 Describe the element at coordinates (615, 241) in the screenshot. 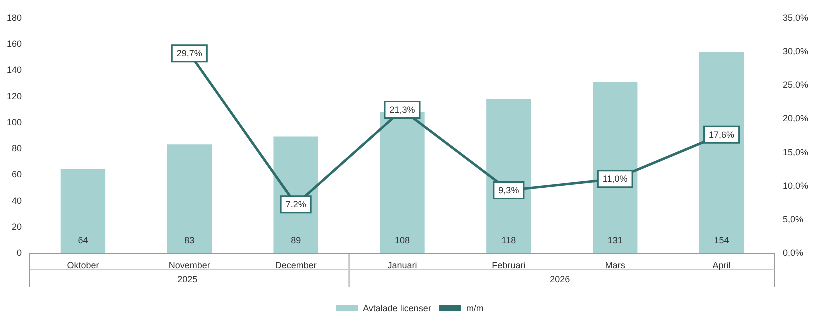

I see `data-label: 131` at that location.